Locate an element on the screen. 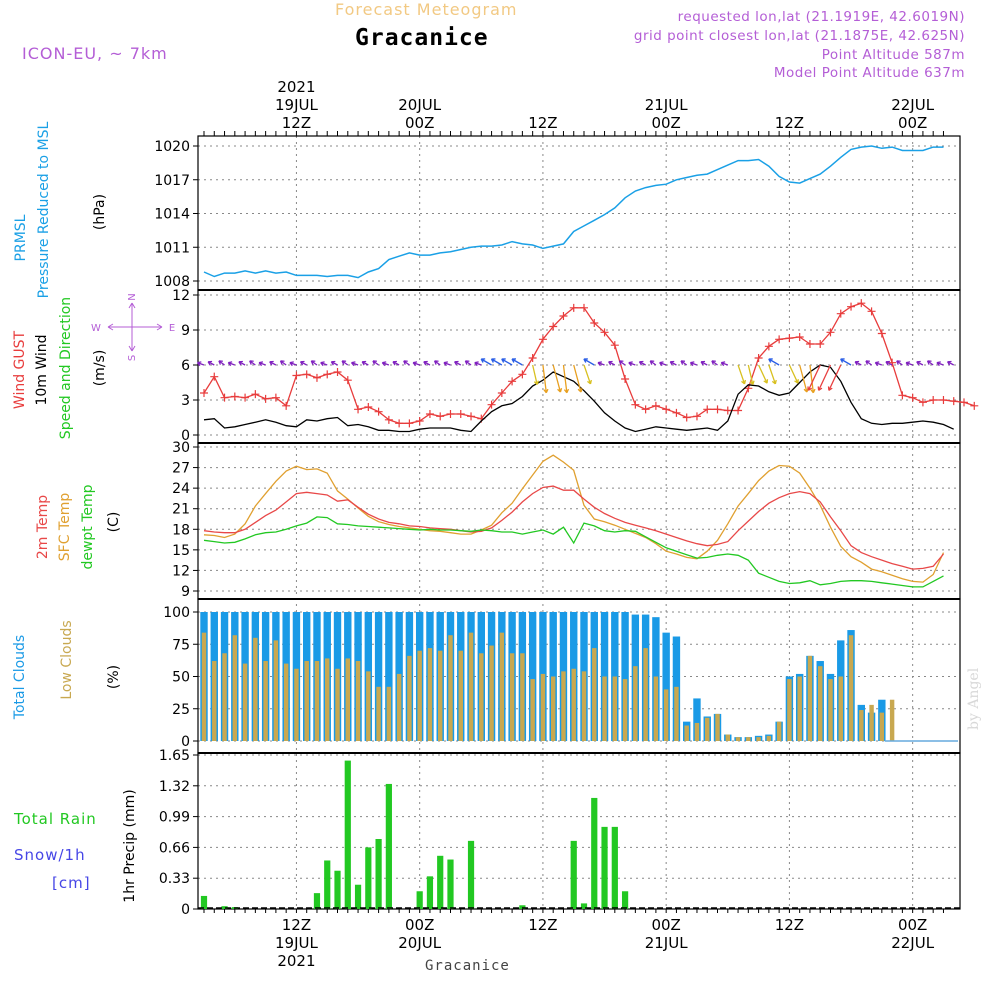 The image size is (1000, 1000). temp-labels: 2m Temp SFC Temp dewpt Temp (C) is located at coordinates (78, 526).